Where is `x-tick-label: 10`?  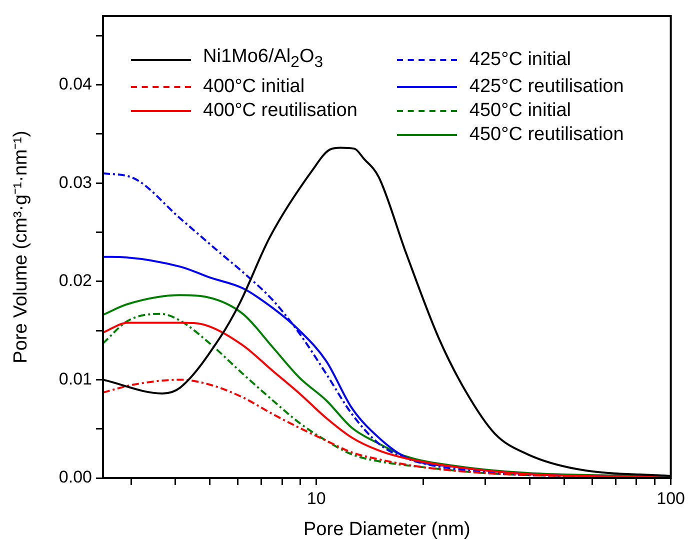 x-tick-label: 10 is located at coordinates (316, 498).